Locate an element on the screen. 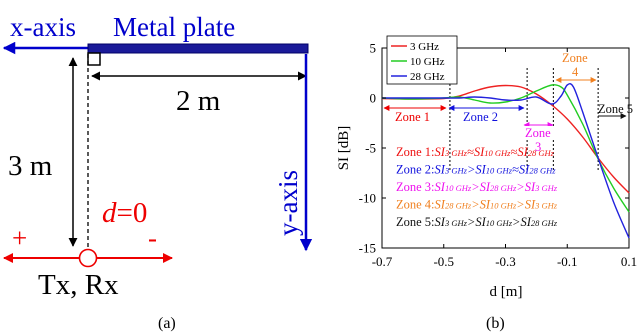 The width and height of the screenshot is (641, 333). zone-annotation-1: Zone 1:SI3 GHz≈SI10 GHz≈SI28 GHz is located at coordinates (475, 152).